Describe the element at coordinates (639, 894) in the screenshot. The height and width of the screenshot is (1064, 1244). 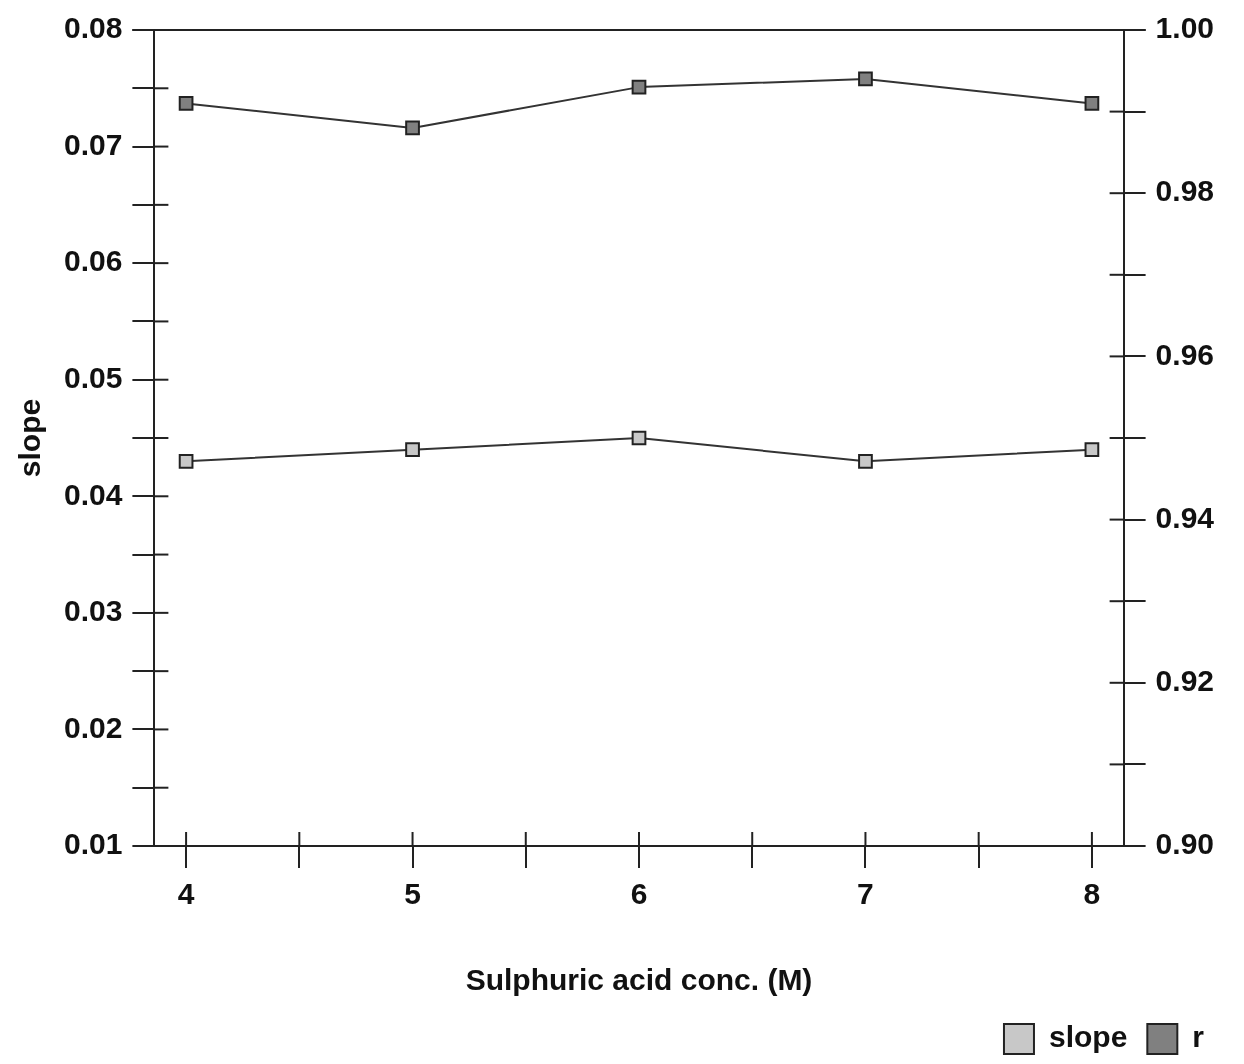
I see `x-tick-label: 6` at that location.